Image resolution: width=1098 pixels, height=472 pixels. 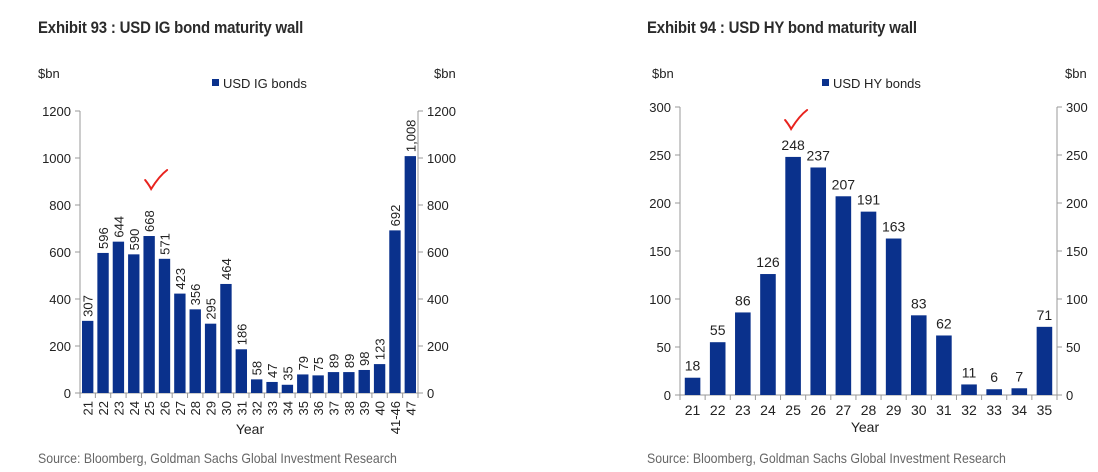 What do you see at coordinates (1077, 107) in the screenshot?
I see `y-tick-label-right: 300` at bounding box center [1077, 107].